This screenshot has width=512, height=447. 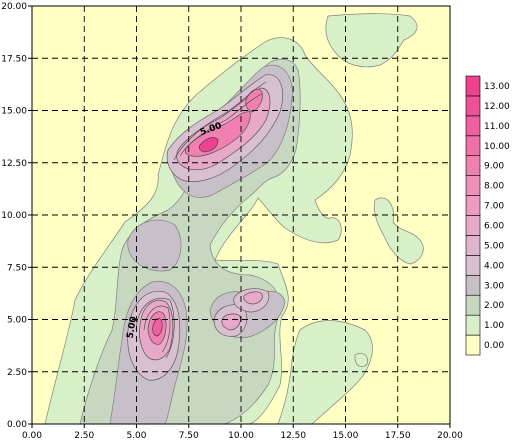 What do you see at coordinates (231, 322) in the screenshot?
I see `contour-level-6-mid-a` at bounding box center [231, 322].